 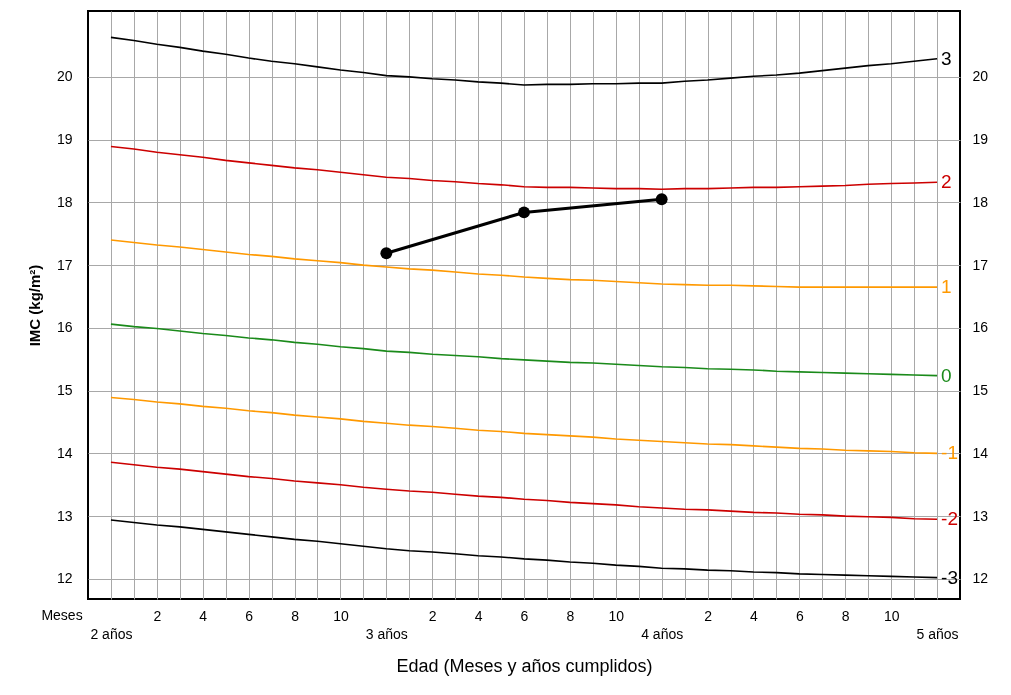 What do you see at coordinates (980, 264) in the screenshot?
I see `y2-tick-label: 17` at bounding box center [980, 264].